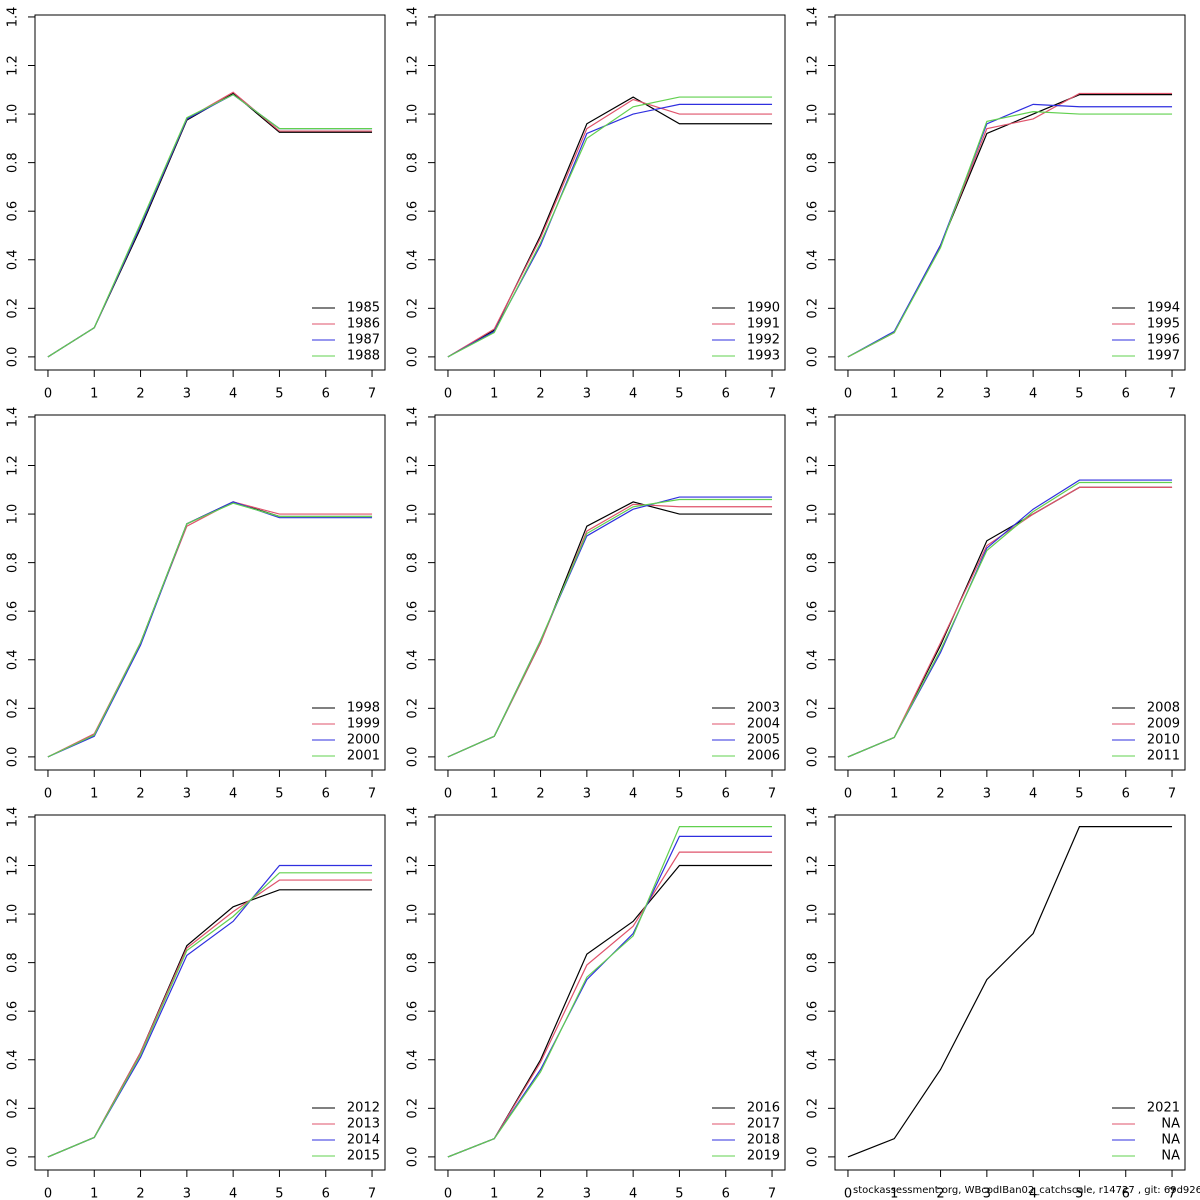  Describe the element at coordinates (363, 740) in the screenshot. I see `legend-label: 2000` at that location.